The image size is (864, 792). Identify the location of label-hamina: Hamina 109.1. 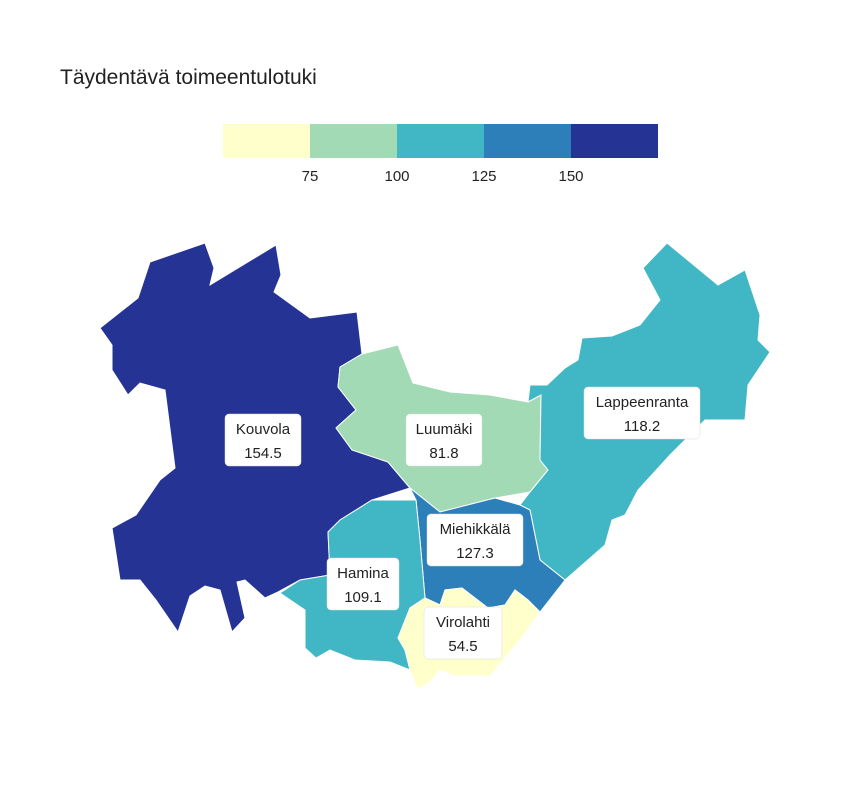
(363, 584).